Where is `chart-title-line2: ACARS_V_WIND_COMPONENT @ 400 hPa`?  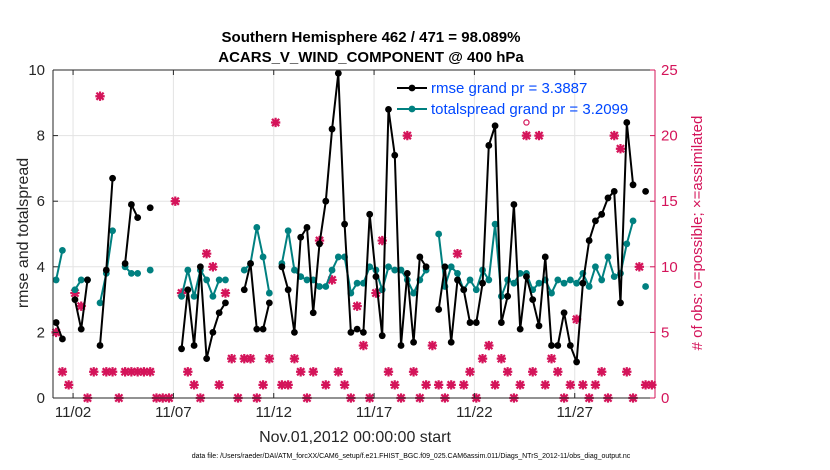
chart-title-line2: ACARS_V_WIND_COMPONENT @ 400 hPa is located at coordinates (371, 57).